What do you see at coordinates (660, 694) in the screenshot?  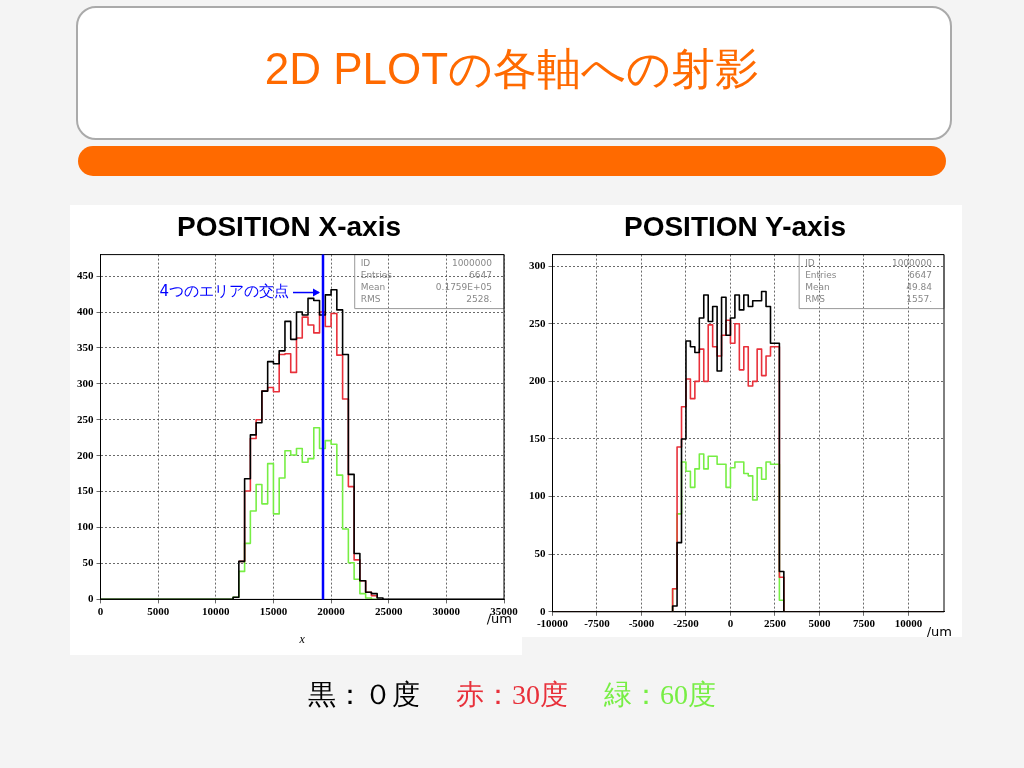 I see `text: 緑：60度` at bounding box center [660, 694].